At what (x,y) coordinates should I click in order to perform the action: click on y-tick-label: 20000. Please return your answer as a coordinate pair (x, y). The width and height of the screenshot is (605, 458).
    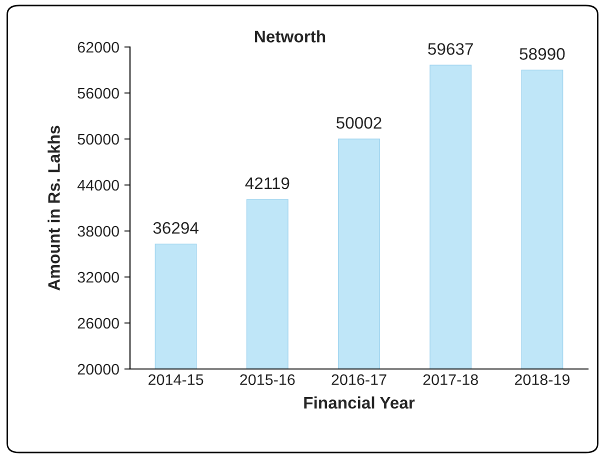
    Looking at the image, I should click on (98, 369).